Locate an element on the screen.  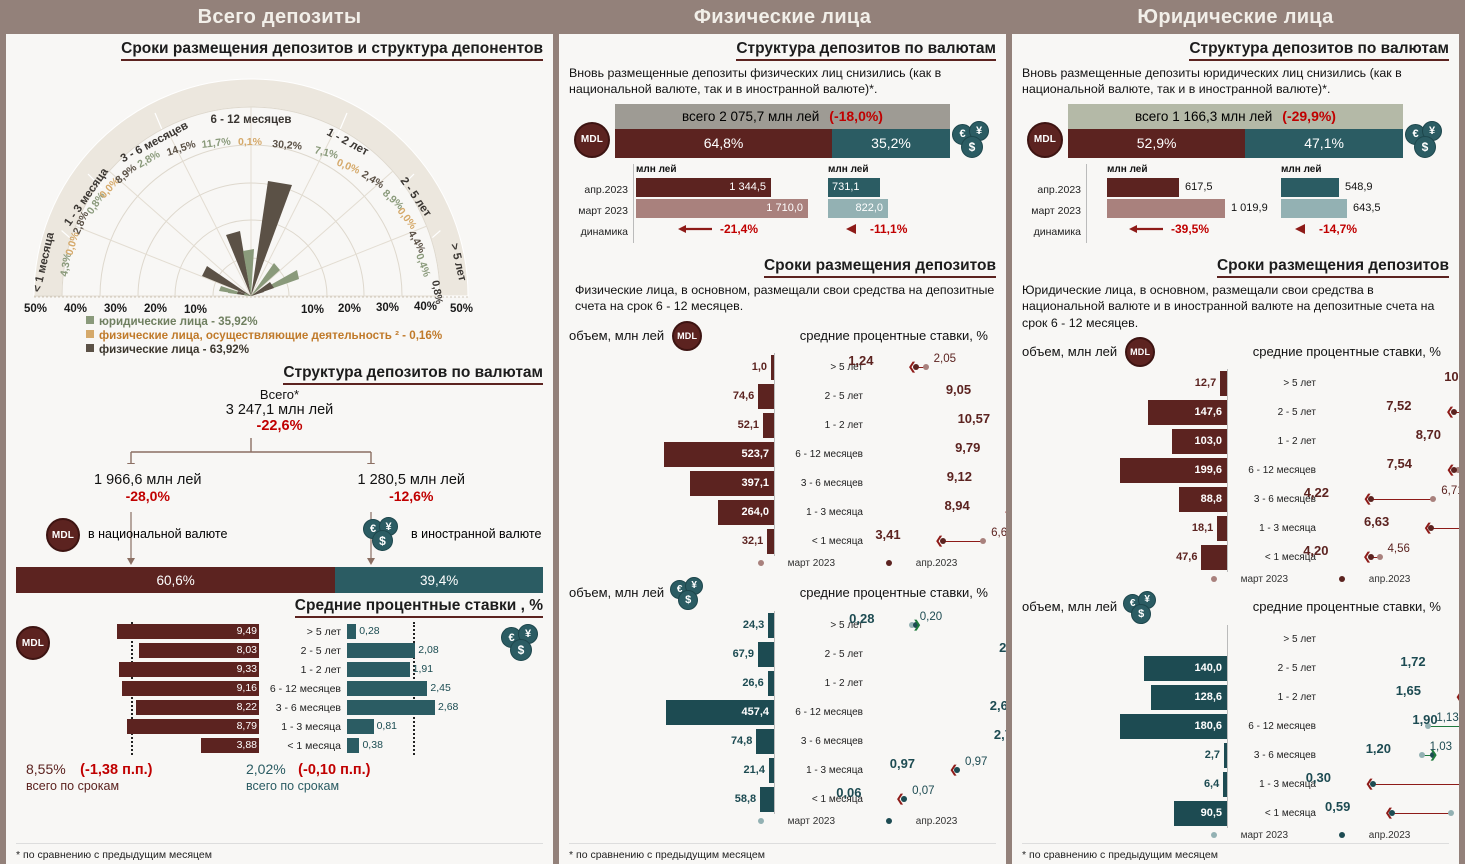
rate-value-new: 1,90 is located at coordinates (1425, 719).